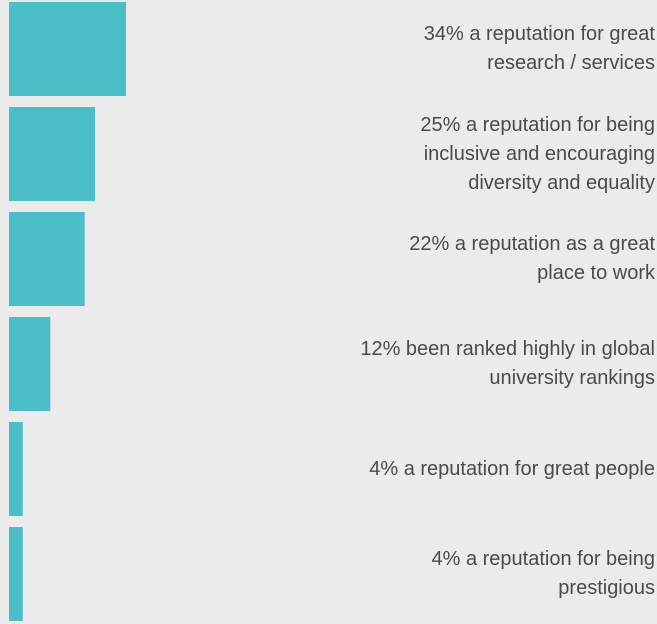 The image size is (657, 624). Describe the element at coordinates (429, 244) in the screenshot. I see `value-label: 22%` at that location.